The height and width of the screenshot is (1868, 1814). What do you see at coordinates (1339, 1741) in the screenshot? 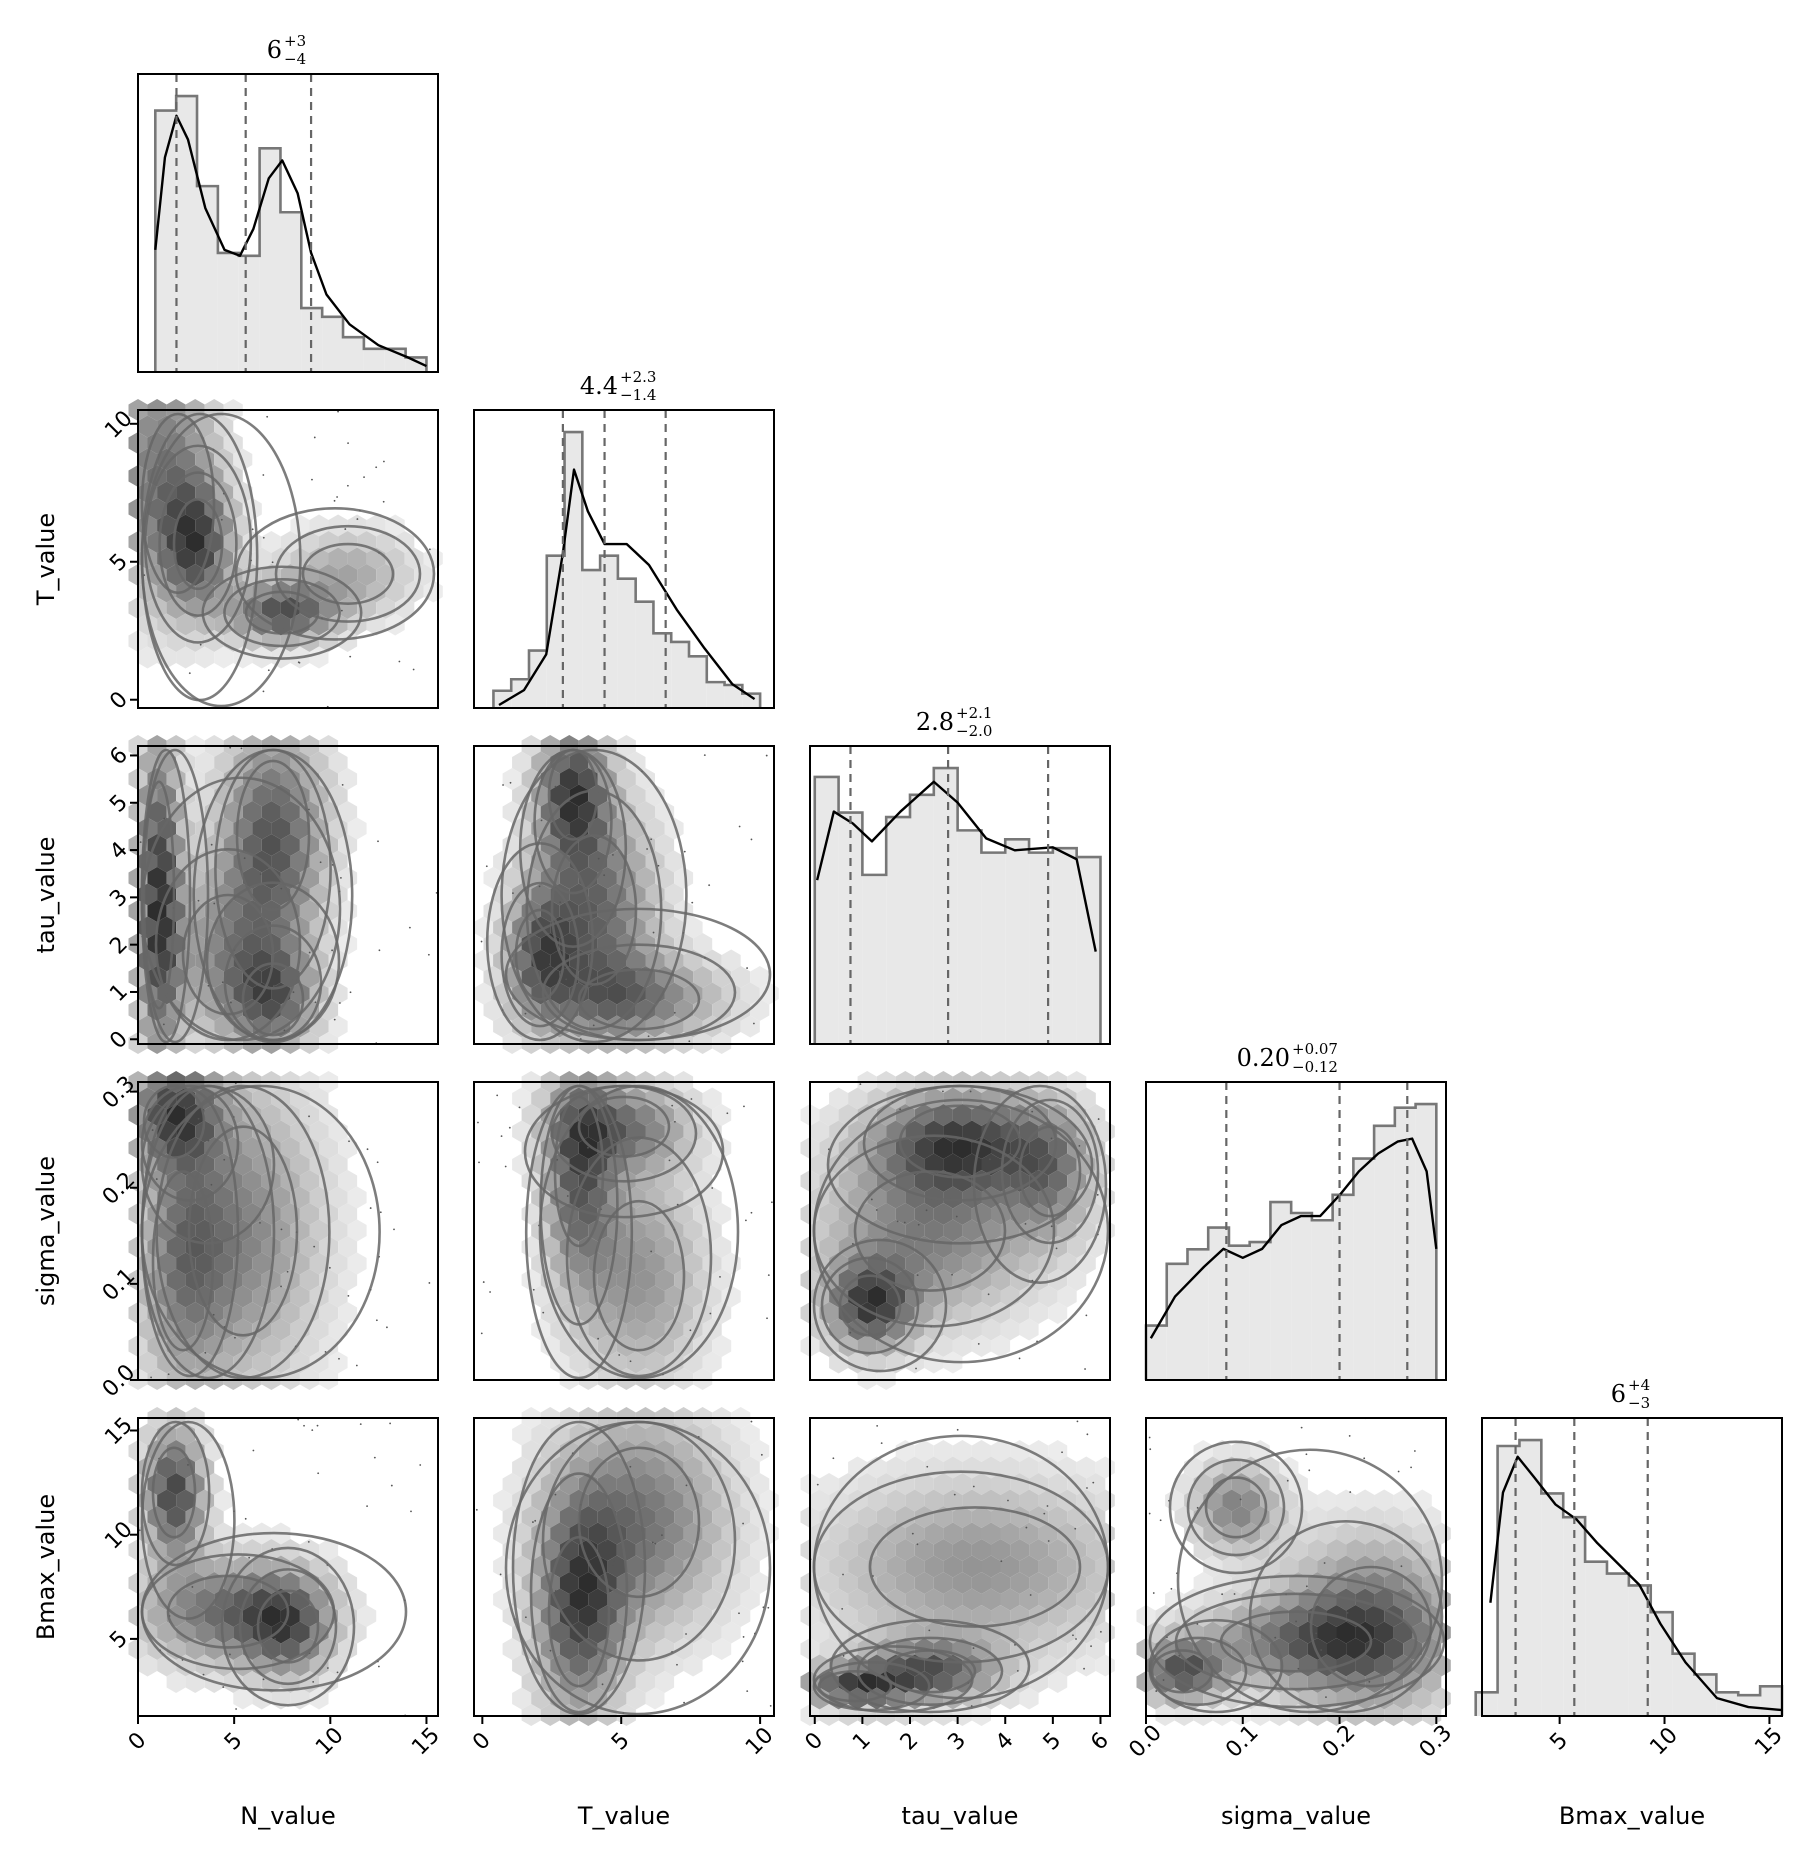
I see `x-tick-label: 0.2` at bounding box center [1339, 1741].